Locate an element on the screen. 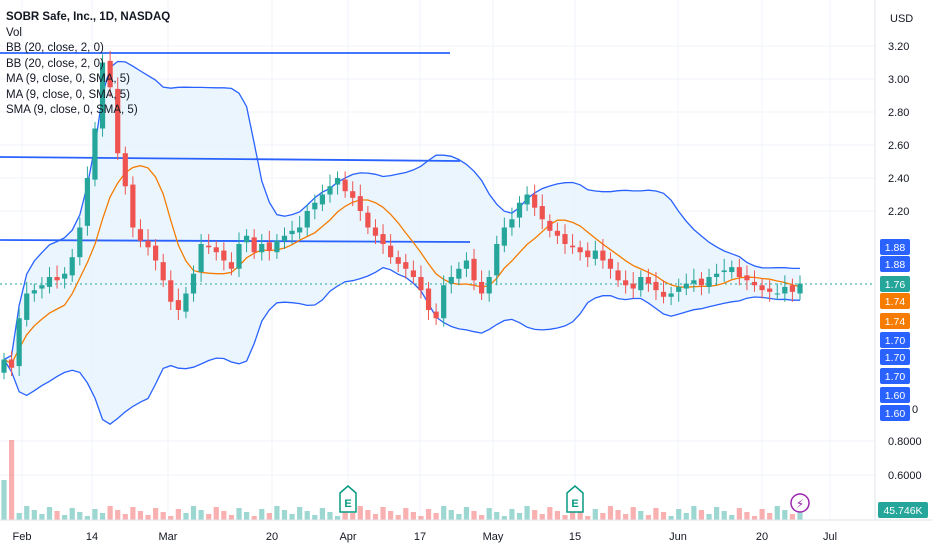  price-badge-label: 1.70 is located at coordinates (895, 341).